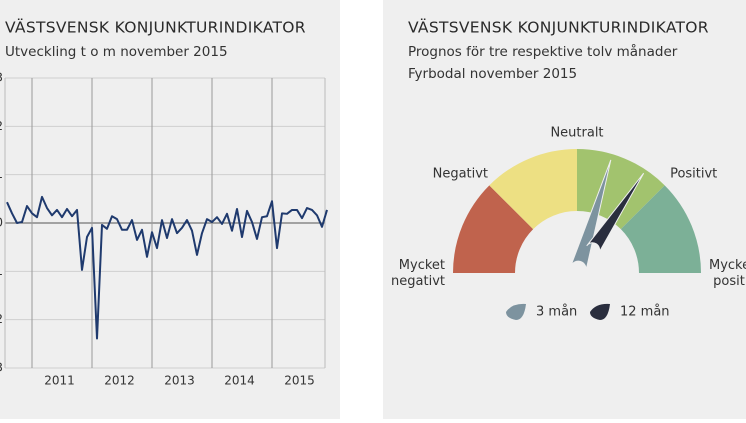  What do you see at coordinates (576, 133) in the screenshot?
I see `gauge-label: Neutralt` at bounding box center [576, 133].